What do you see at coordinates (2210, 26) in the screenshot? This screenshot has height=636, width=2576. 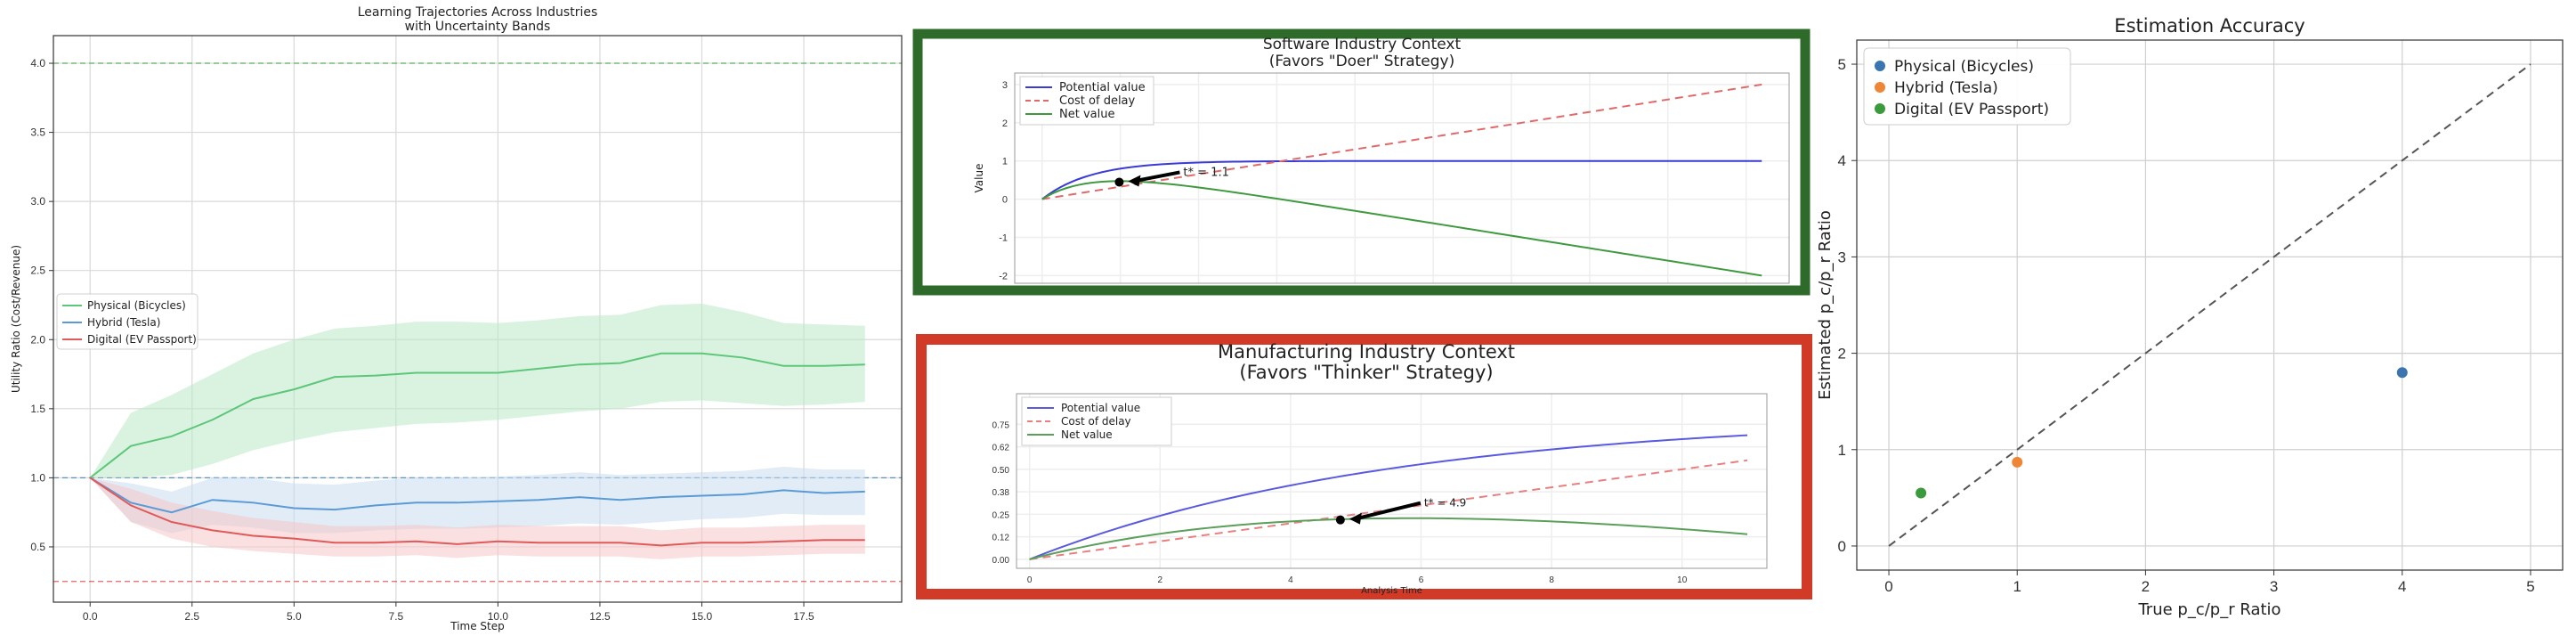 I see `chart-title: Estimation Accuracy` at bounding box center [2210, 26].